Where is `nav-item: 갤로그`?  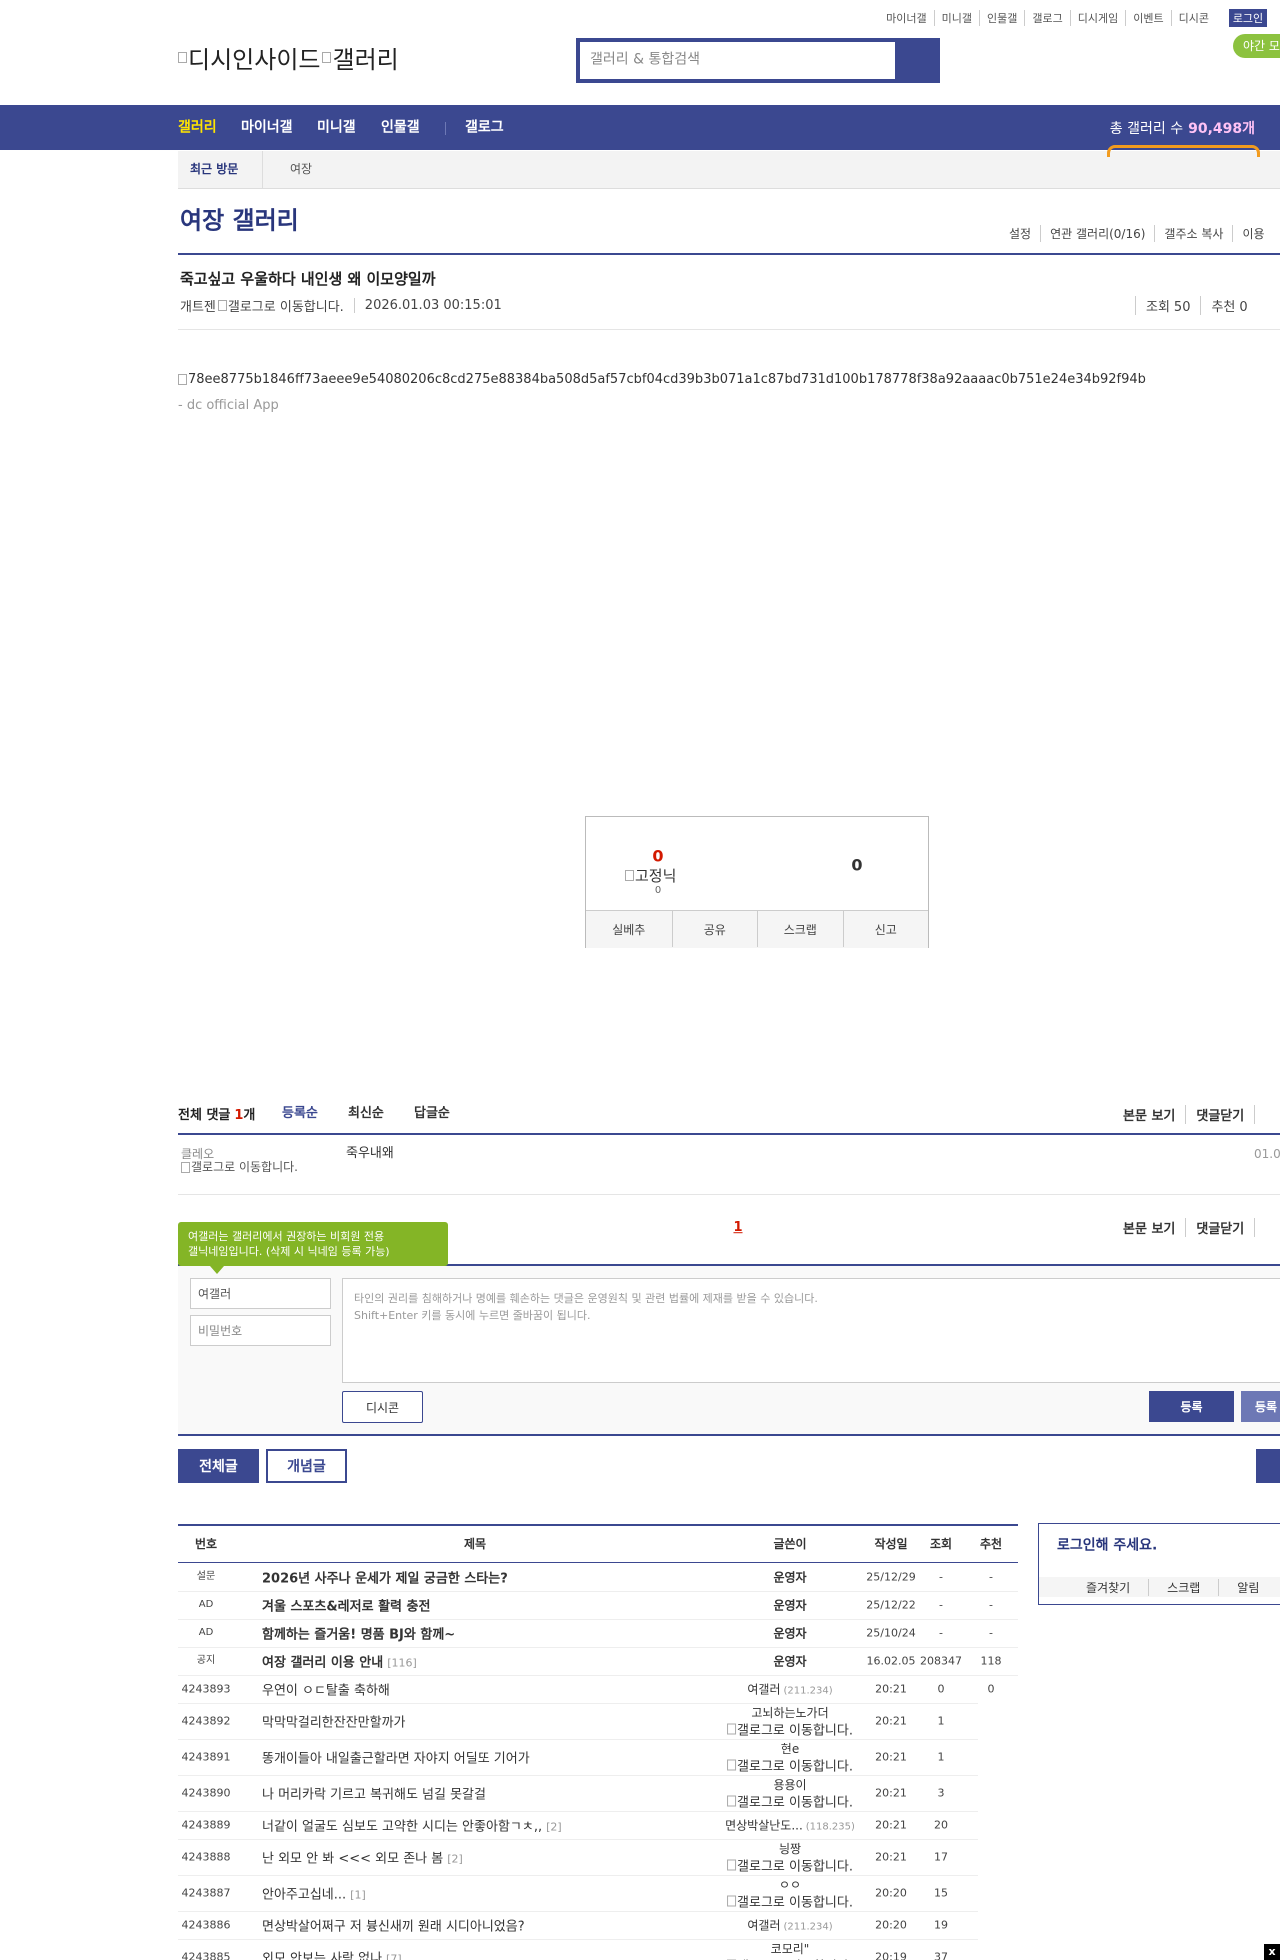
nav-item: 갤로그 is located at coordinates (484, 127).